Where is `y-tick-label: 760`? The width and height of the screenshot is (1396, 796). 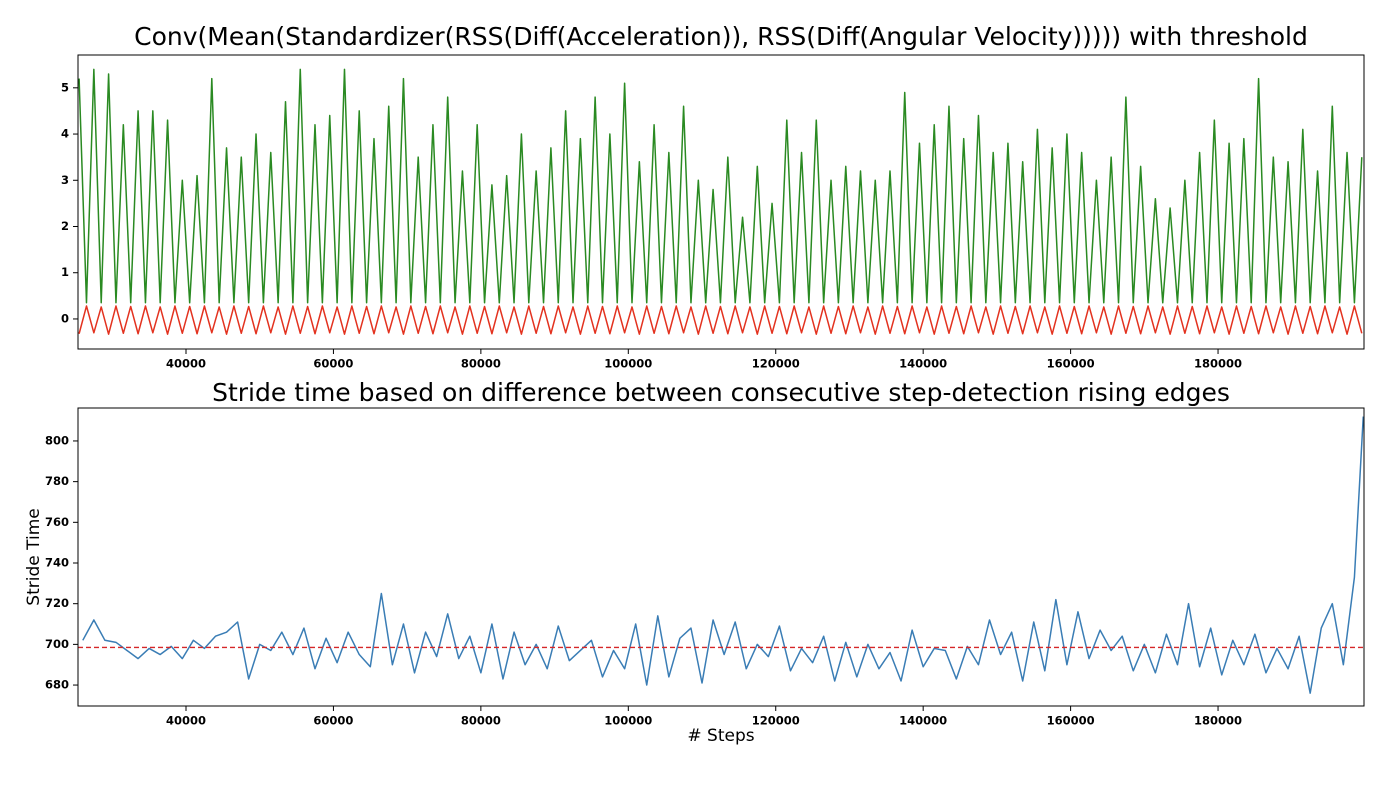 y-tick-label: 760 is located at coordinates (57, 522).